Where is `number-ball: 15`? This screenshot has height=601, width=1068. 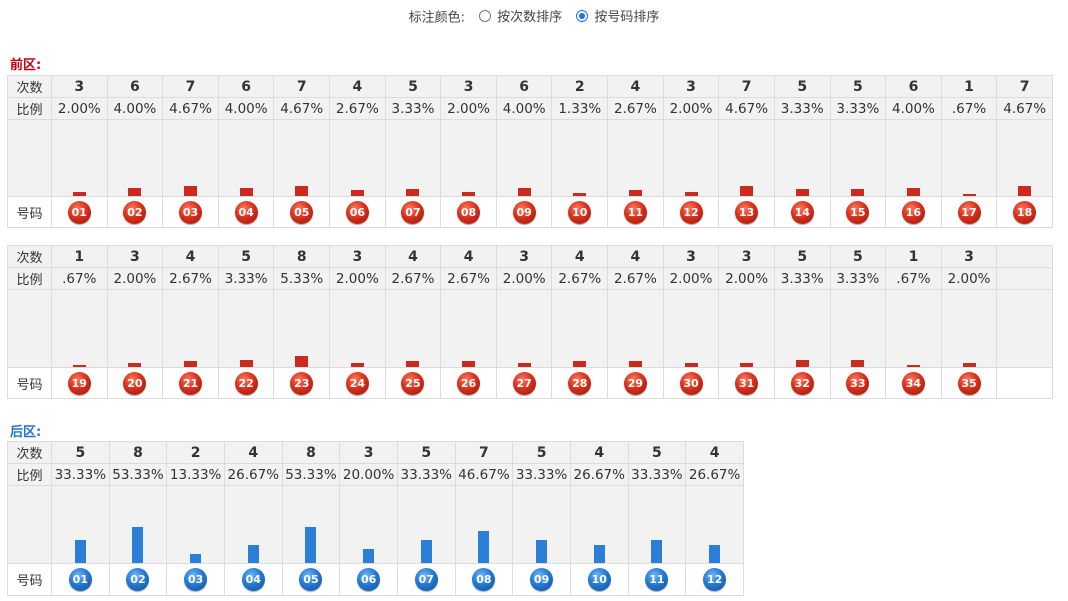
number-ball: 15 is located at coordinates (858, 212).